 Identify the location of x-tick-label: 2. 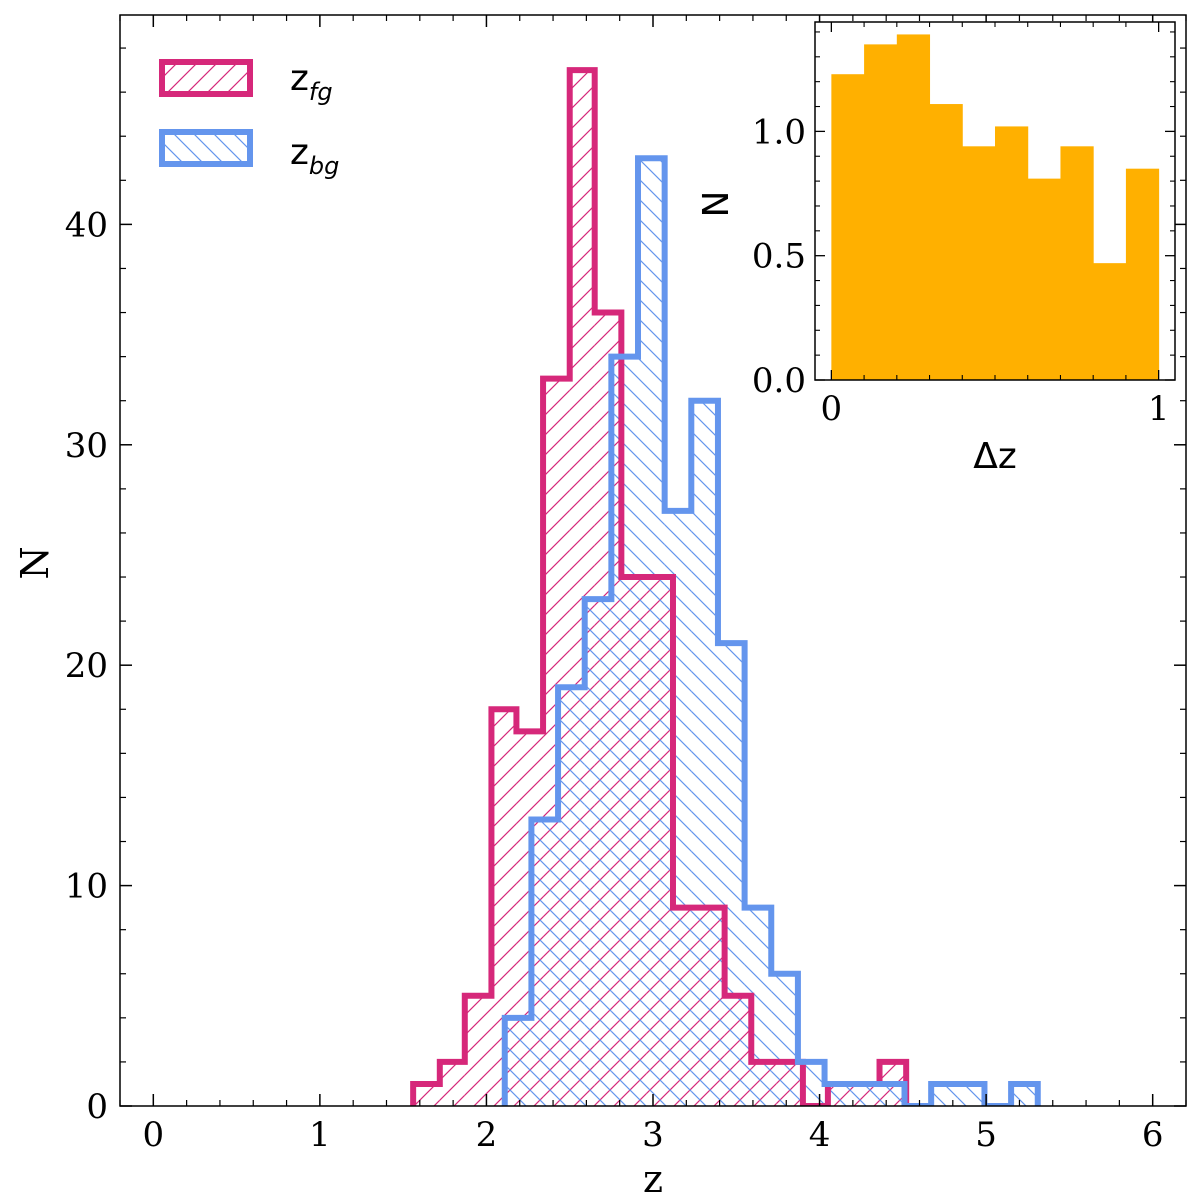
(487, 1135).